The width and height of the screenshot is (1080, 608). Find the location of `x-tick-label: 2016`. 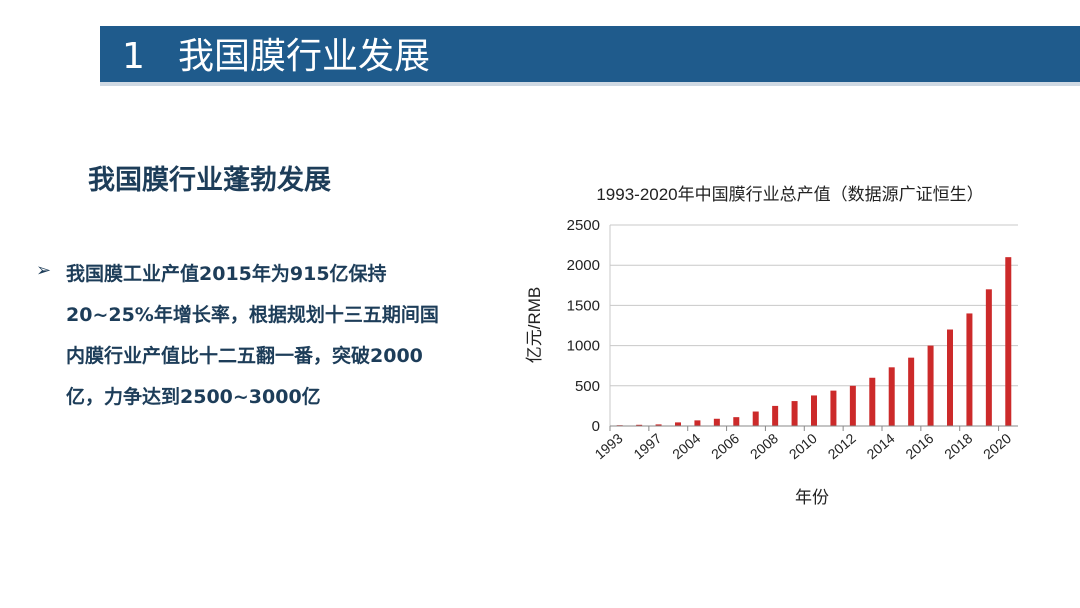

x-tick-label: 2016 is located at coordinates (919, 446).